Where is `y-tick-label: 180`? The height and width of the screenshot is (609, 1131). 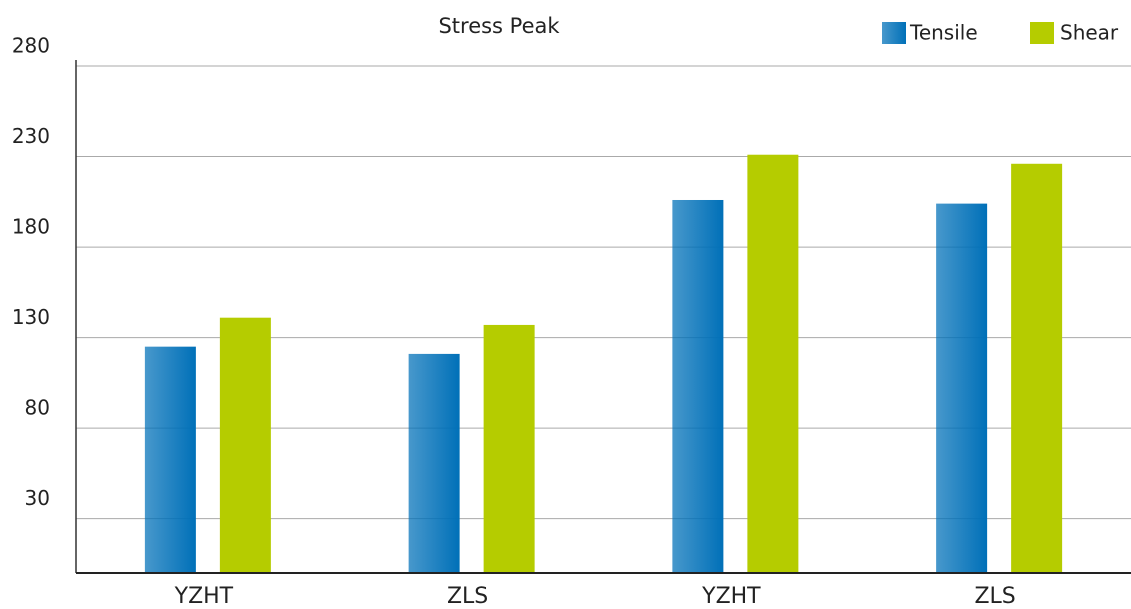 y-tick-label: 180 is located at coordinates (31, 227).